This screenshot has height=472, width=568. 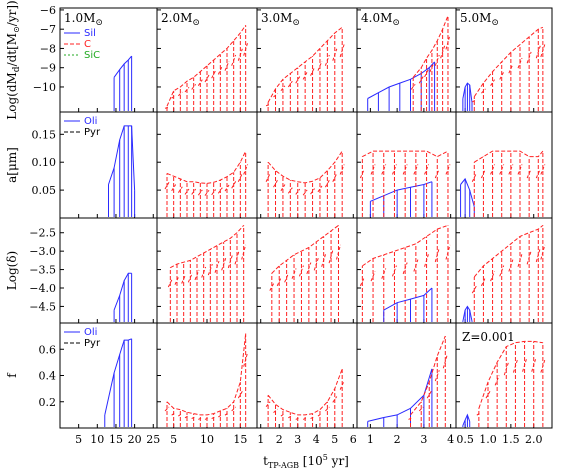 What do you see at coordinates (153, 439) in the screenshot?
I see `x-tick-label: 25` at bounding box center [153, 439].